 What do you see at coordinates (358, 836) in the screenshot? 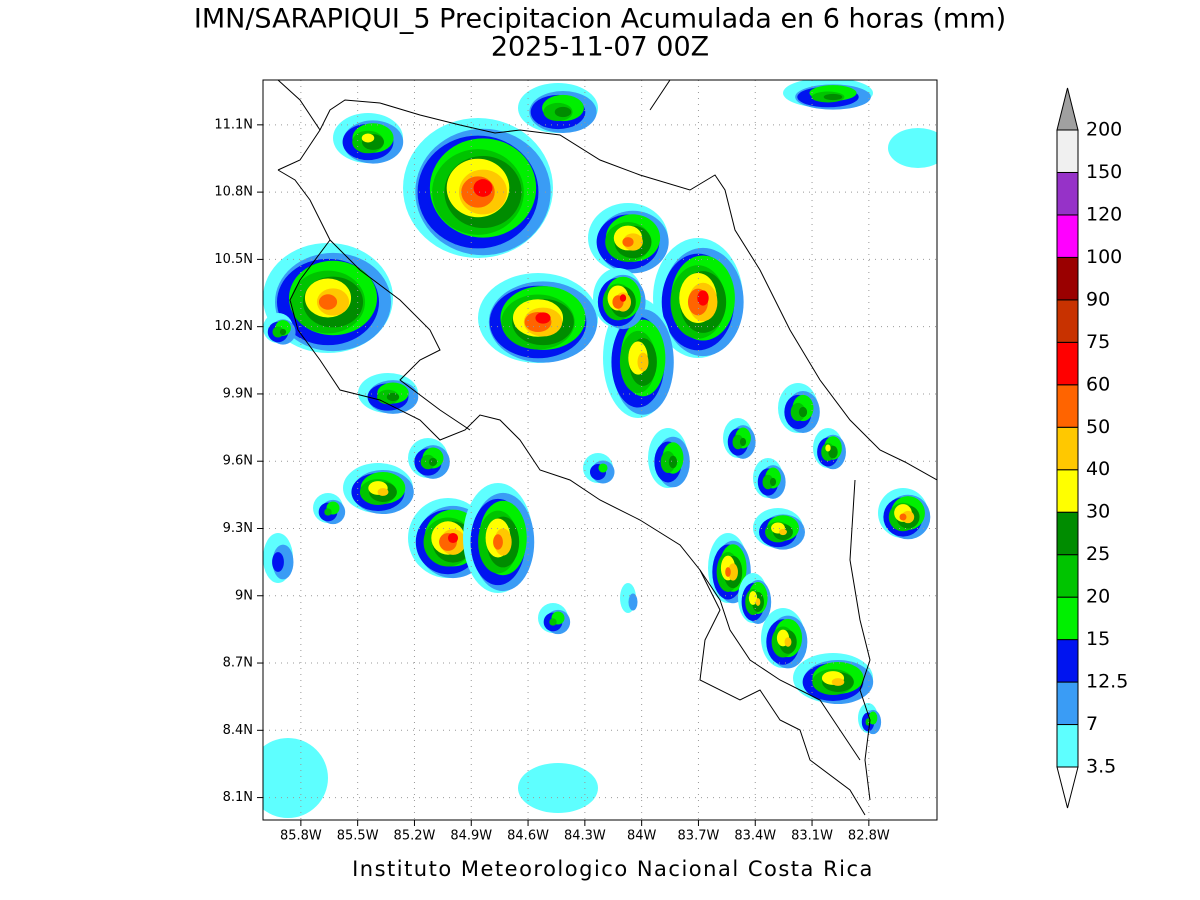
I see `x-tick-label: 85.5W` at bounding box center [358, 836].